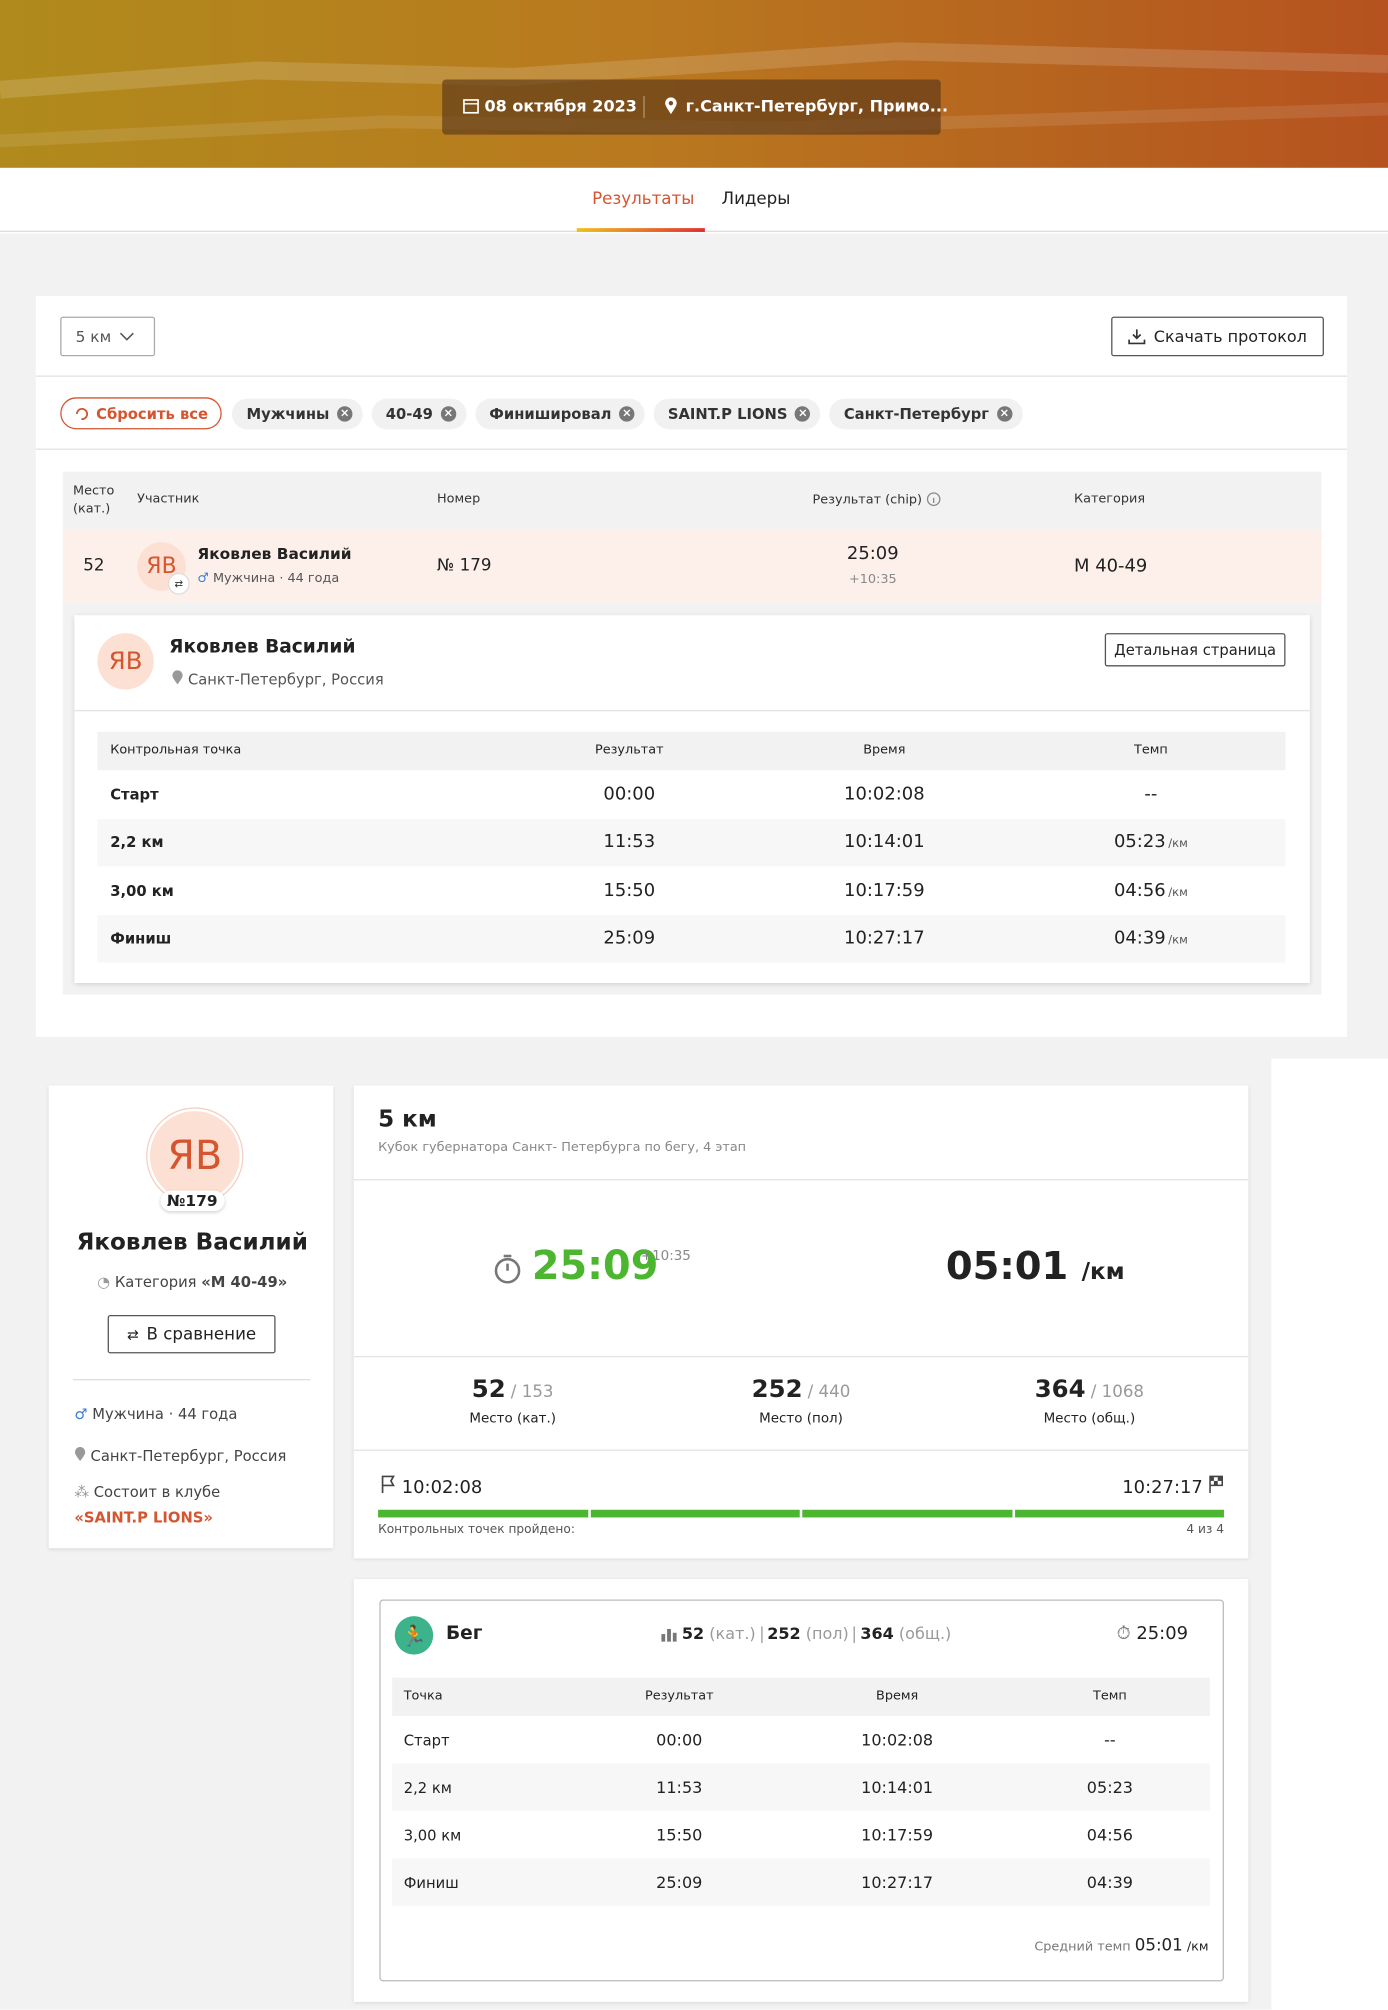  I want to click on start-time: 10:02:08, so click(432, 1487).